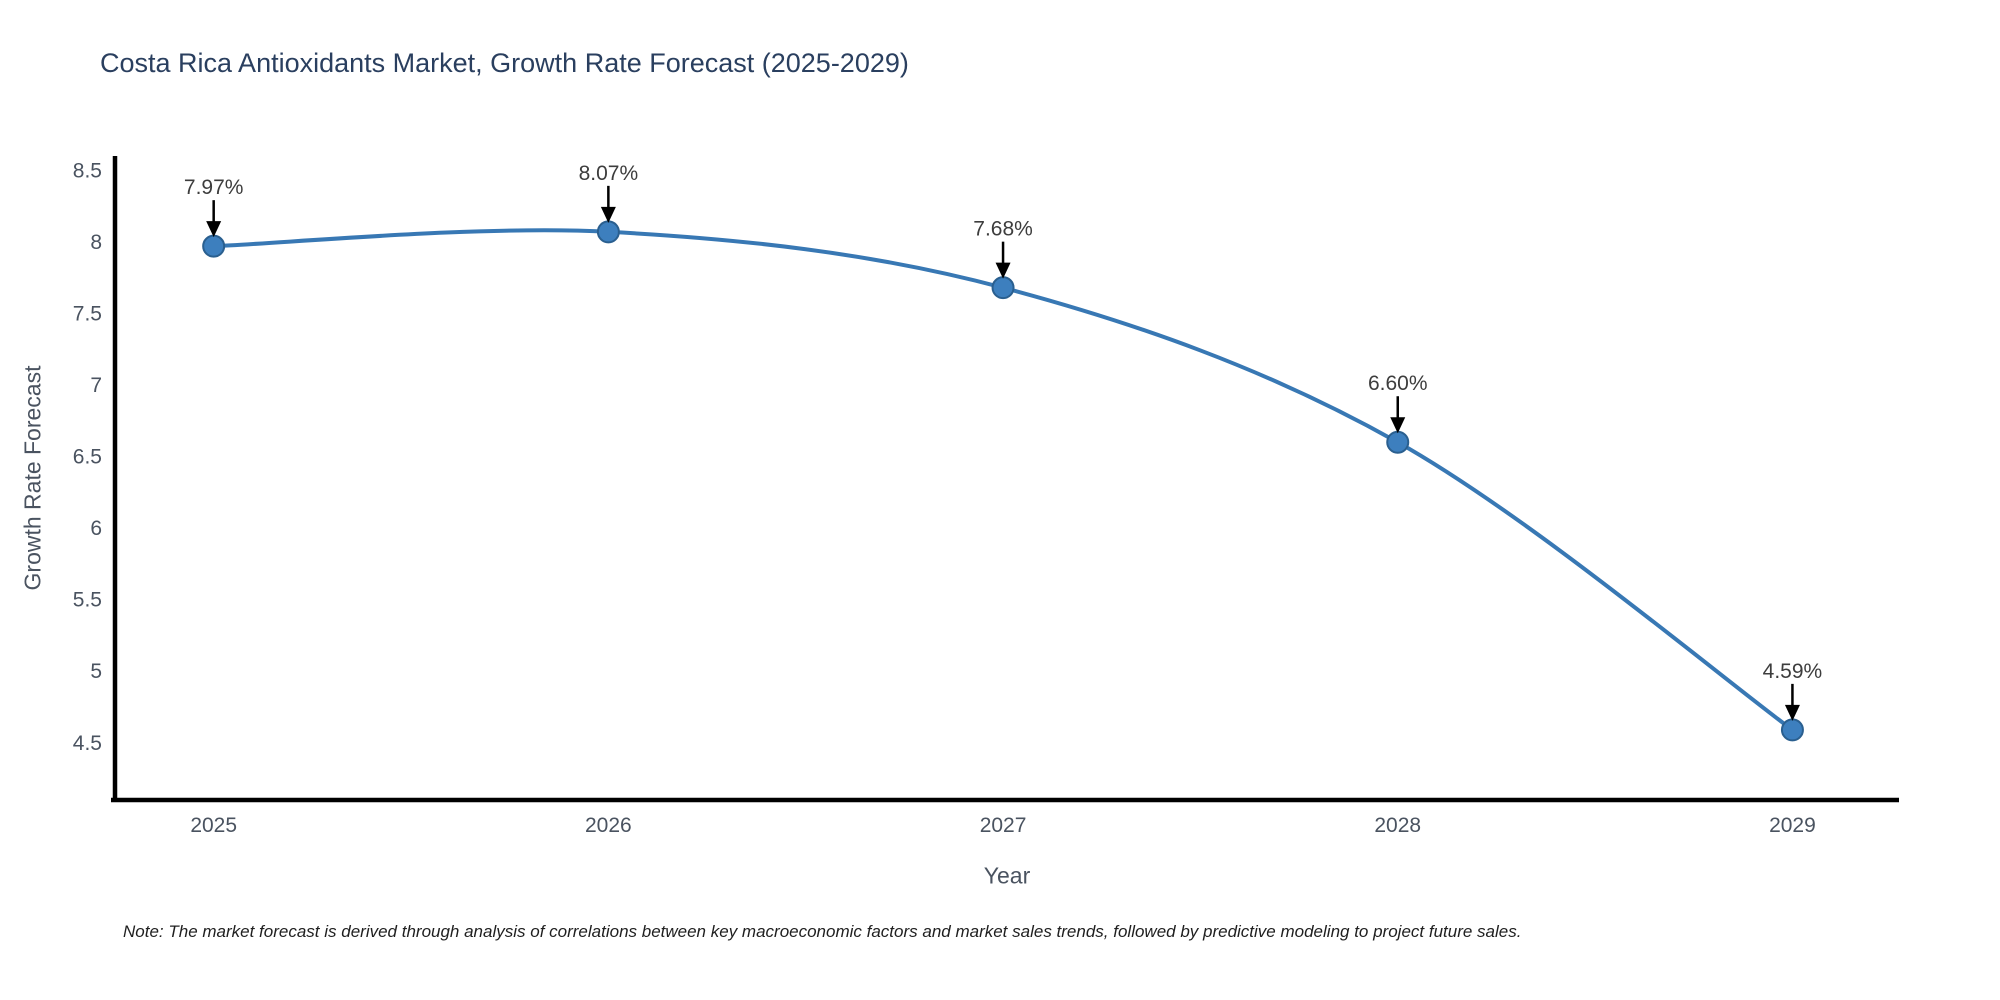  Describe the element at coordinates (213, 825) in the screenshot. I see `x-tick-label: 2025` at that location.